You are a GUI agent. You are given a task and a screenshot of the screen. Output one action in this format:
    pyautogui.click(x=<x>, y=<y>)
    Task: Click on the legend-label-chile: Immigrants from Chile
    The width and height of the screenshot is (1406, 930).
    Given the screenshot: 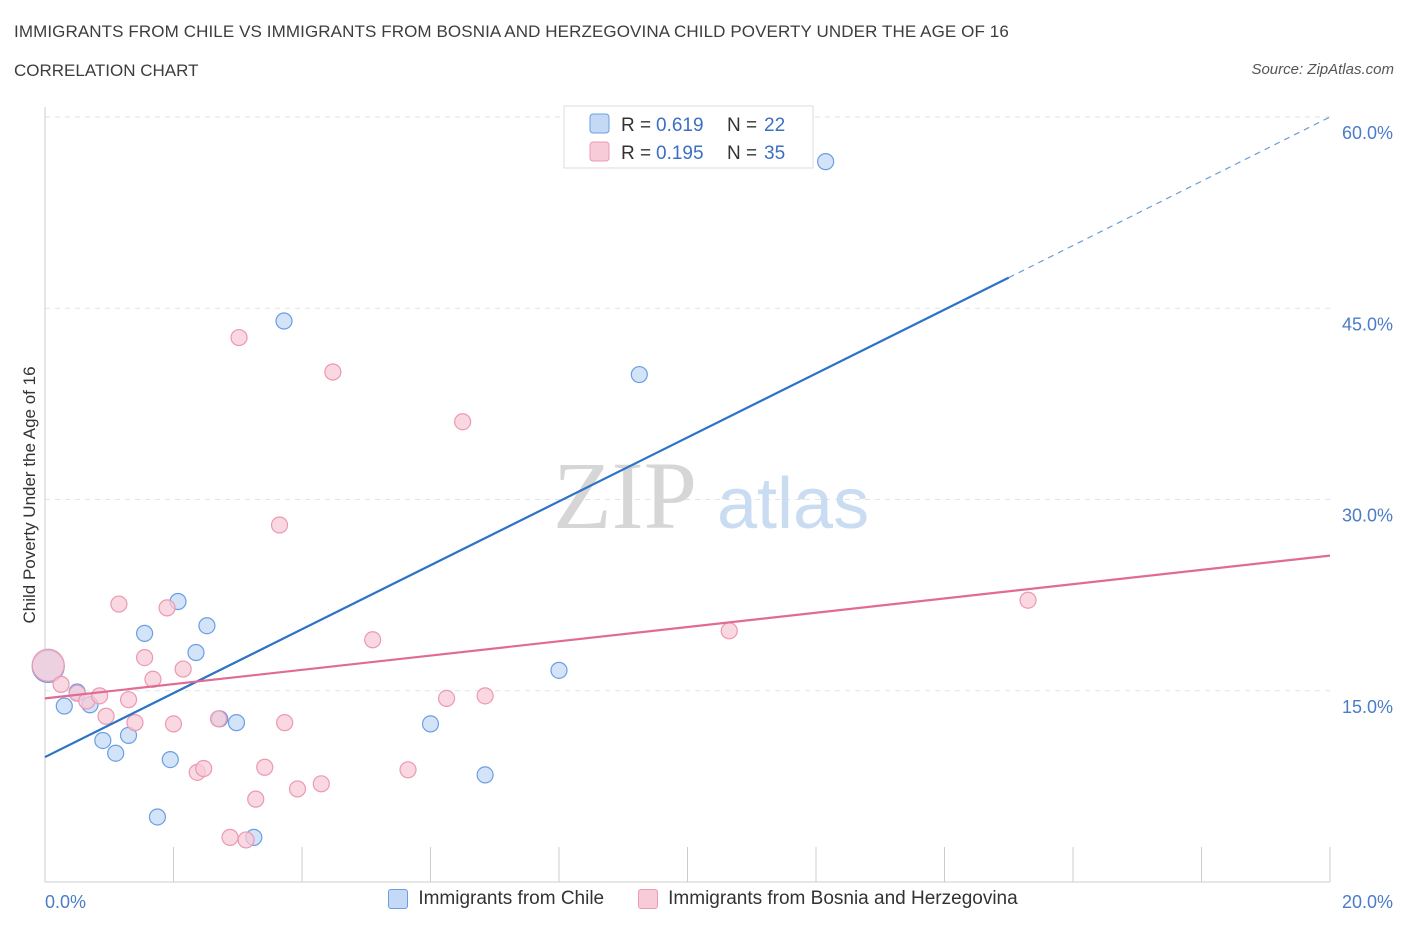 What is the action you would take?
    pyautogui.click(x=511, y=898)
    